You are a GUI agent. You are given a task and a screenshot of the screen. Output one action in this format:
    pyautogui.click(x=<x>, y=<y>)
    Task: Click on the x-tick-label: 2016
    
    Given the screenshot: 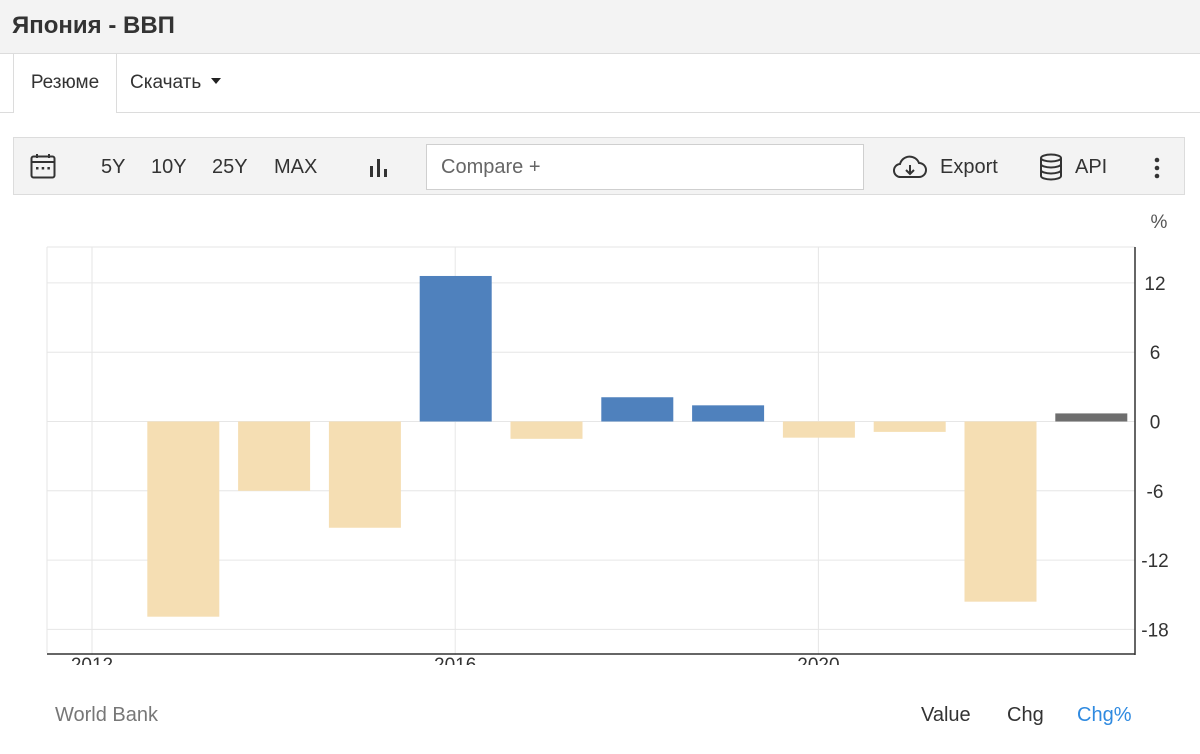 What is the action you would take?
    pyautogui.click(x=455, y=660)
    